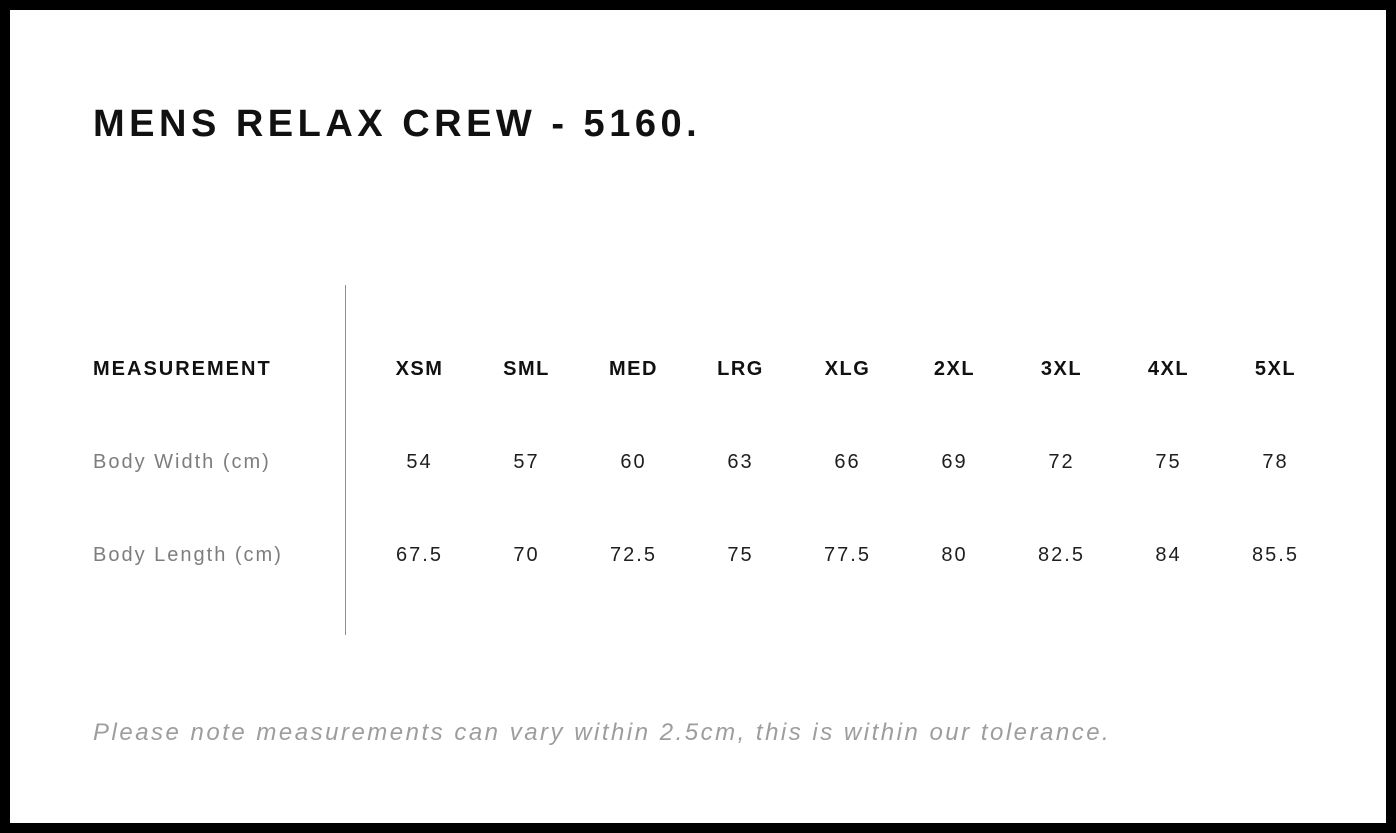 Image resolution: width=1396 pixels, height=833 pixels. I want to click on page-title: MENS RELAX CREW - 5160., so click(397, 124).